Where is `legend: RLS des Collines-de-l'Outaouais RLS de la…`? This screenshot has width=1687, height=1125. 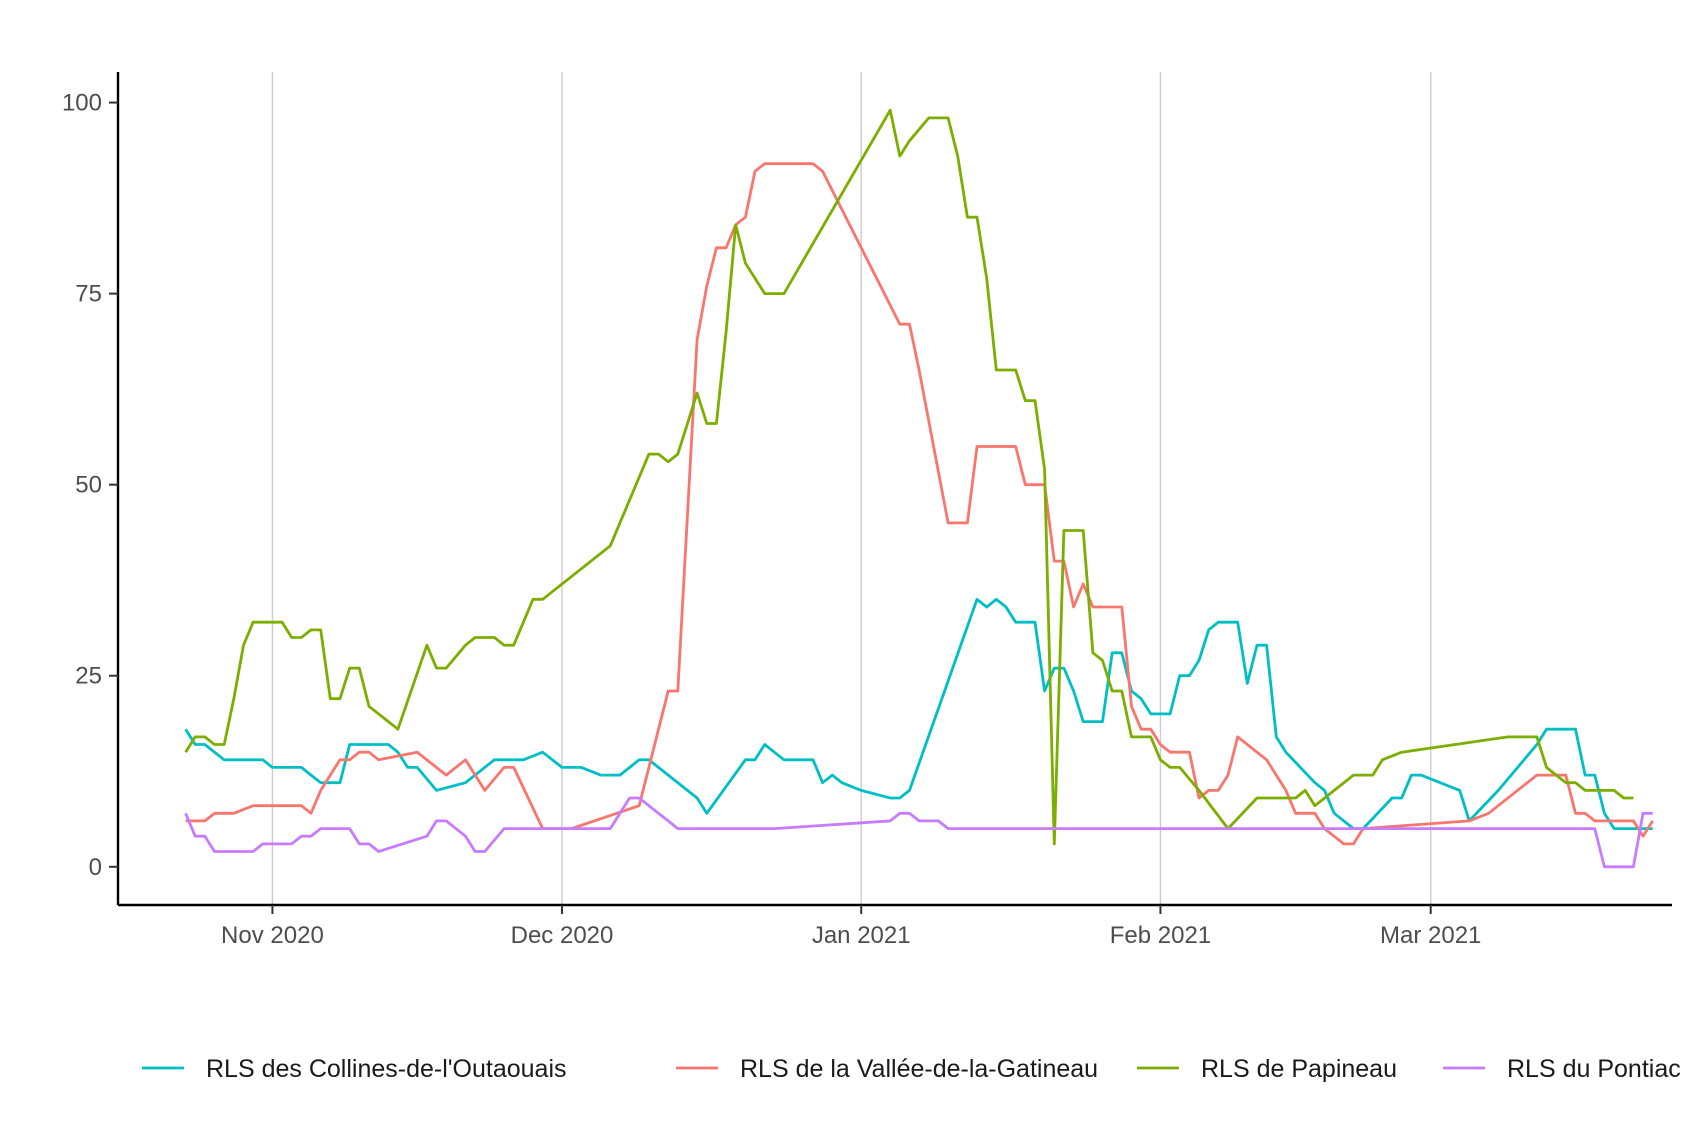 legend: RLS des Collines-de-l'Outaouais RLS de la… is located at coordinates (911, 1069).